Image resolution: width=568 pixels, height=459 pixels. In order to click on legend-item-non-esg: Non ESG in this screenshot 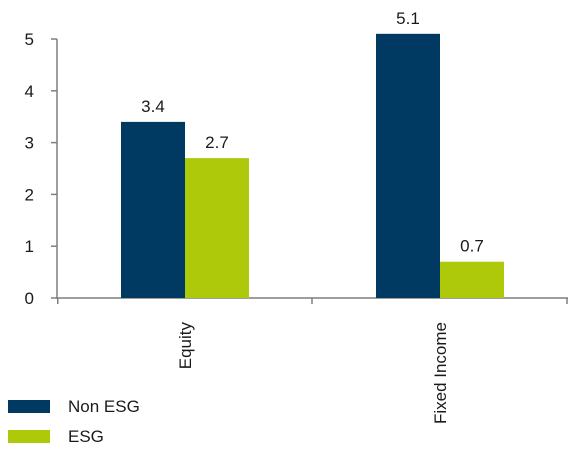, I will do `click(74, 406)`.